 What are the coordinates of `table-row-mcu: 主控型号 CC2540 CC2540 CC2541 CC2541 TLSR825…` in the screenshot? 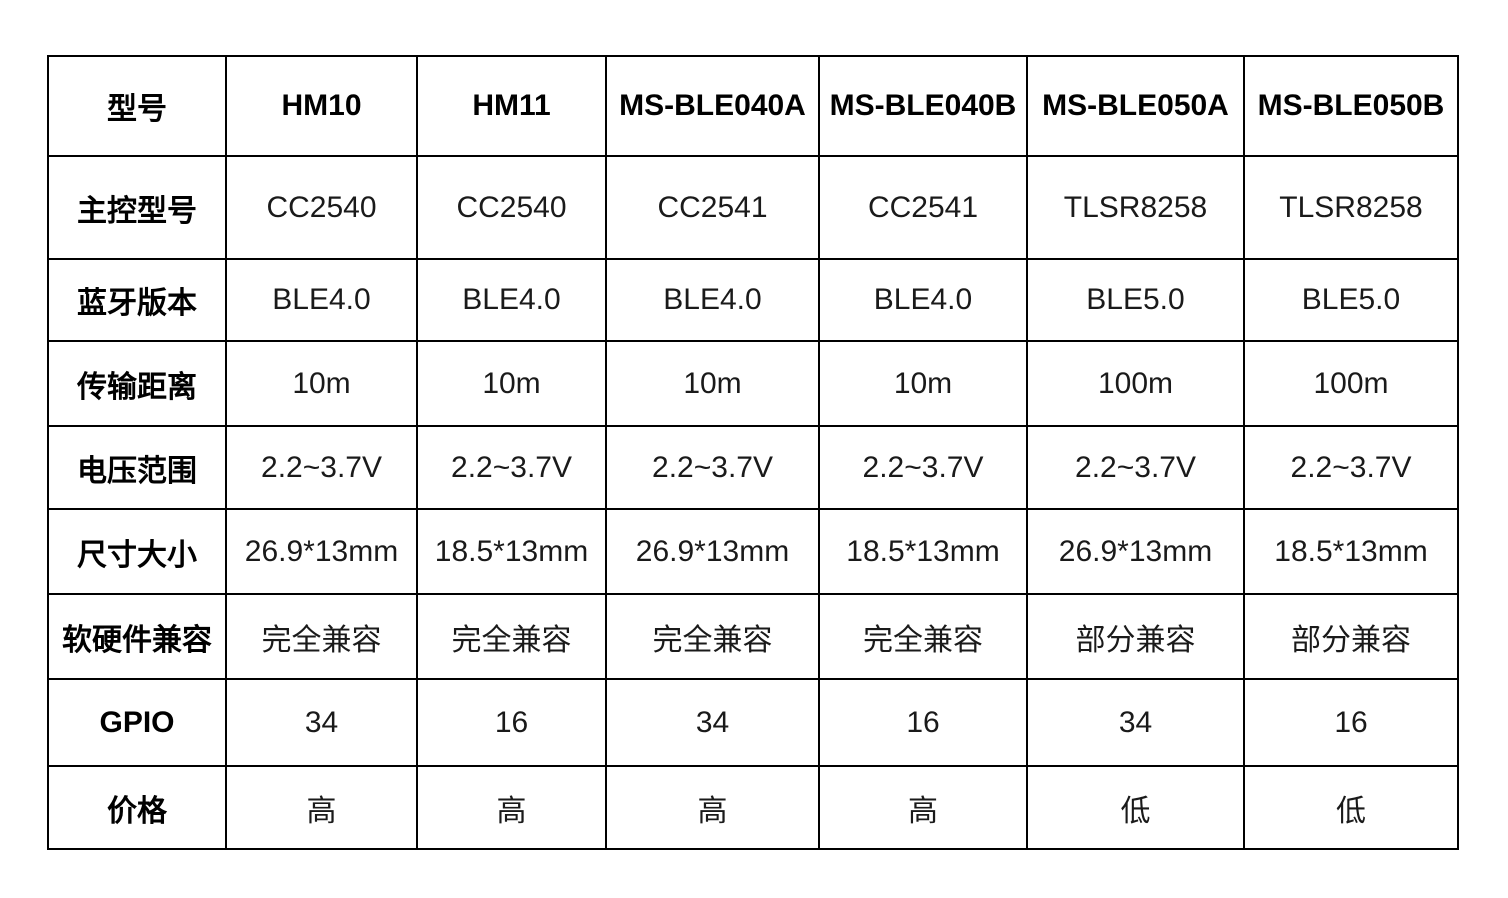 It's located at (753, 207).